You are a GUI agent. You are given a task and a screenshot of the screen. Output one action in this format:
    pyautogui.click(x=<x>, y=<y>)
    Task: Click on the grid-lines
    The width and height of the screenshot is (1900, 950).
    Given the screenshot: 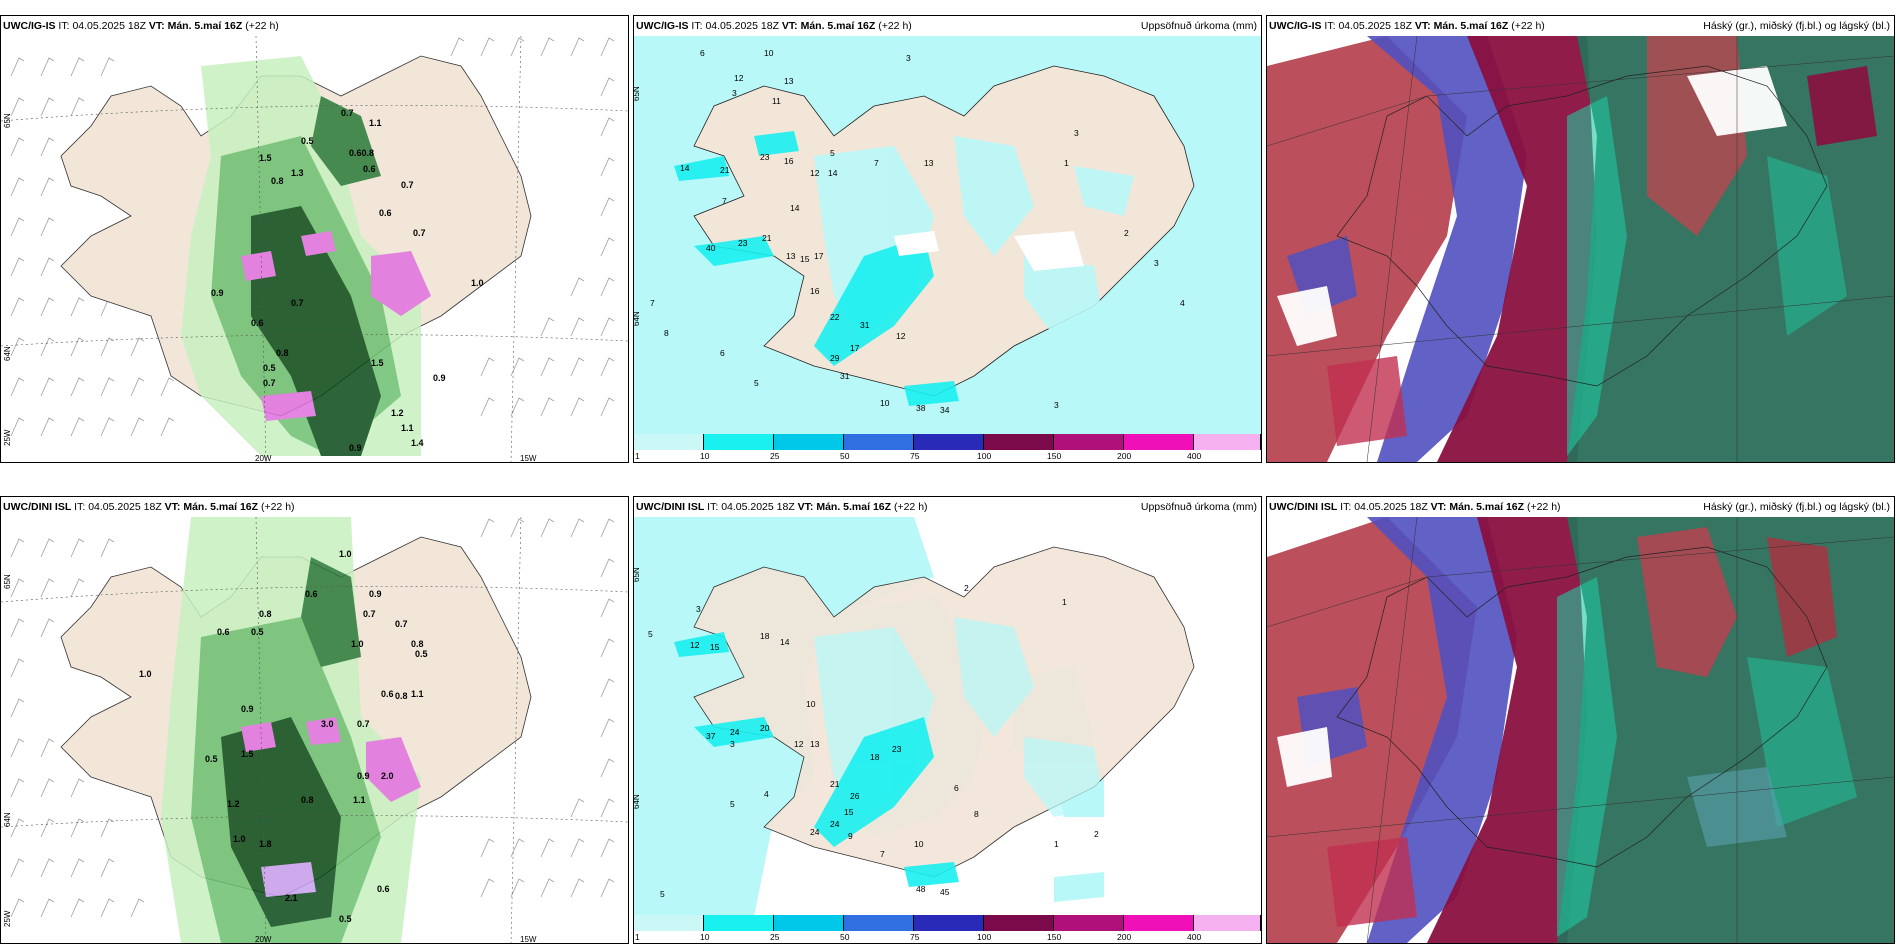 What is the action you would take?
    pyautogui.click(x=314, y=730)
    